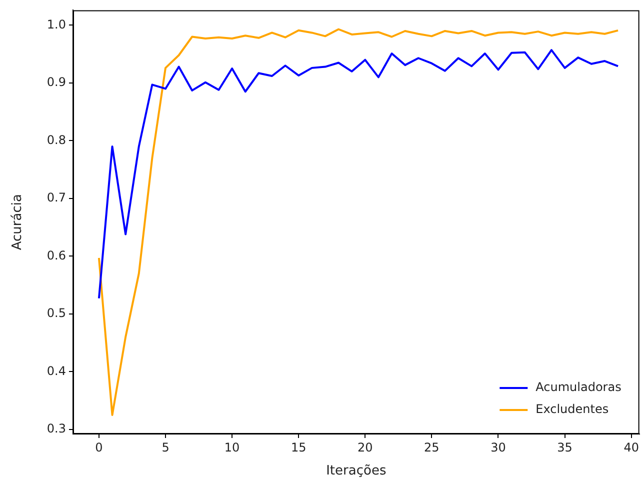 This screenshot has width=642, height=487. I want to click on x-tick-label: 30, so click(498, 447).